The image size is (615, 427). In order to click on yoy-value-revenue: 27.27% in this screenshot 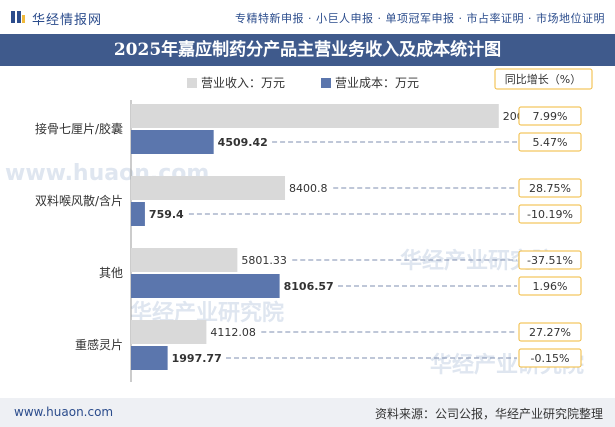, I will do `click(550, 332)`.